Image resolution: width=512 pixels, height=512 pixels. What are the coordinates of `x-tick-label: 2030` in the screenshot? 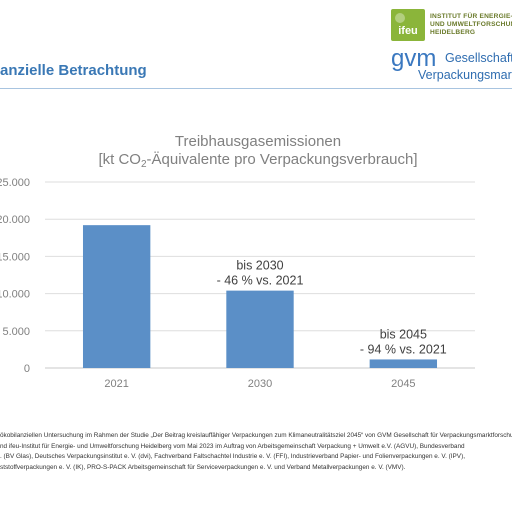 It's located at (260, 384).